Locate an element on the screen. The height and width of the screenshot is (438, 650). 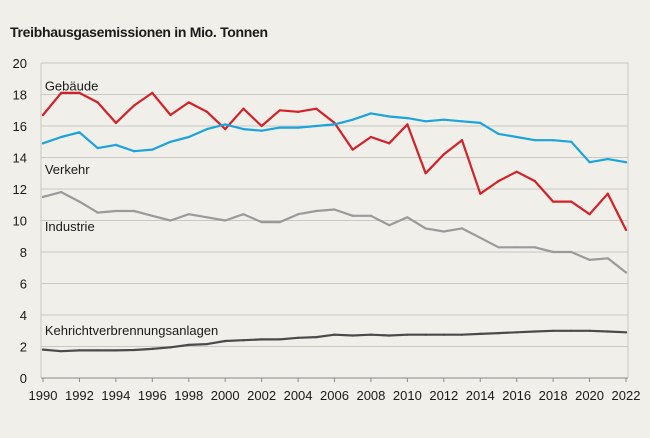
y-axis-title: Treibhausgasemissionen in Mio. Tonnen is located at coordinates (139, 32).